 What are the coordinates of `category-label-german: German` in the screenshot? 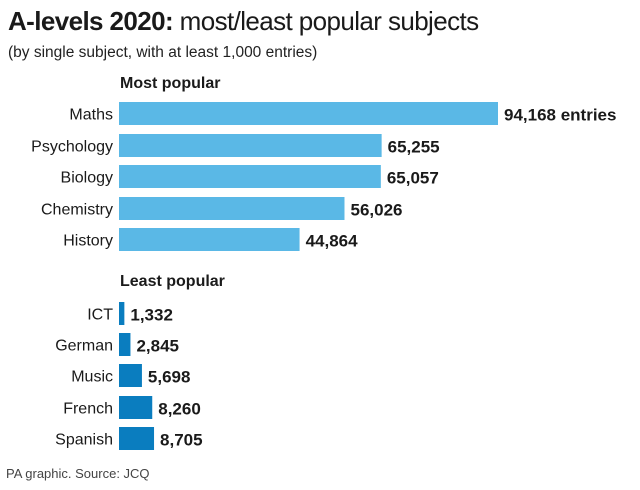 It's located at (84, 346).